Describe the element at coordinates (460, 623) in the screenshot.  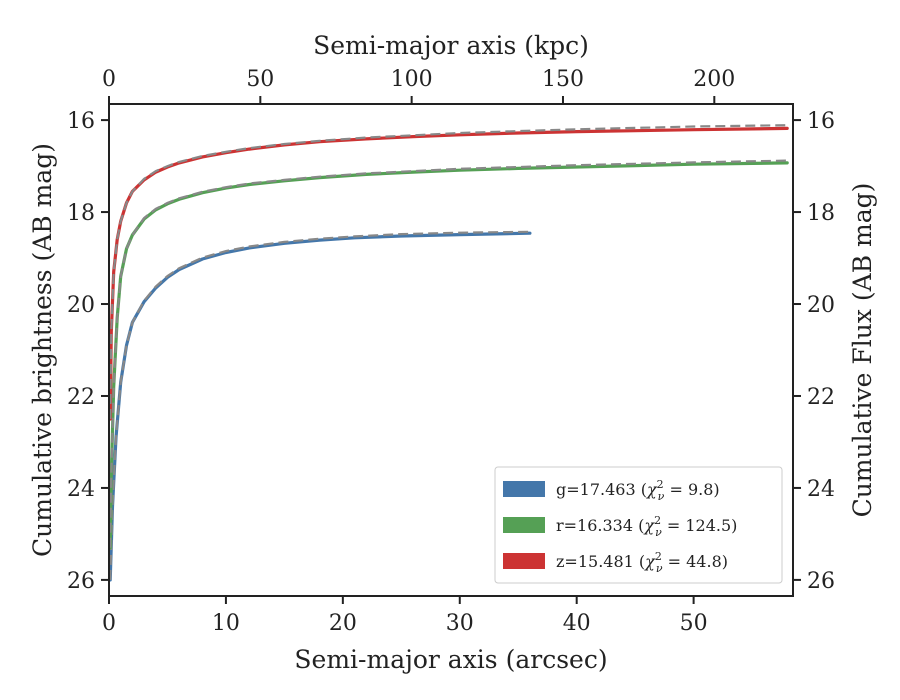
I see `x-bottom-tick-label-3: 30` at that location.